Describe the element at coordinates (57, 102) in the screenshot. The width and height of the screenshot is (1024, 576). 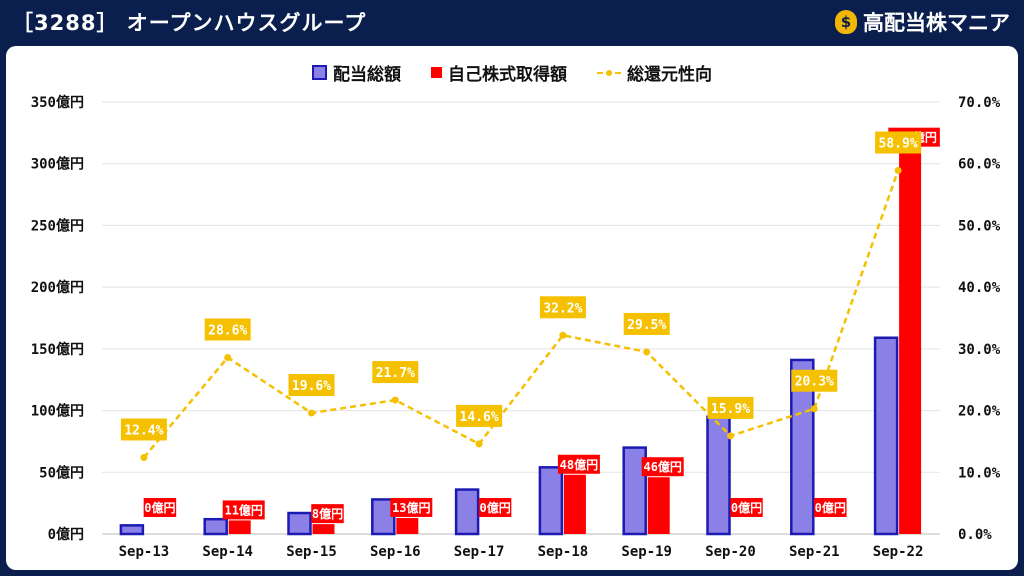
I see `y-left-tick-label: 350億円` at that location.